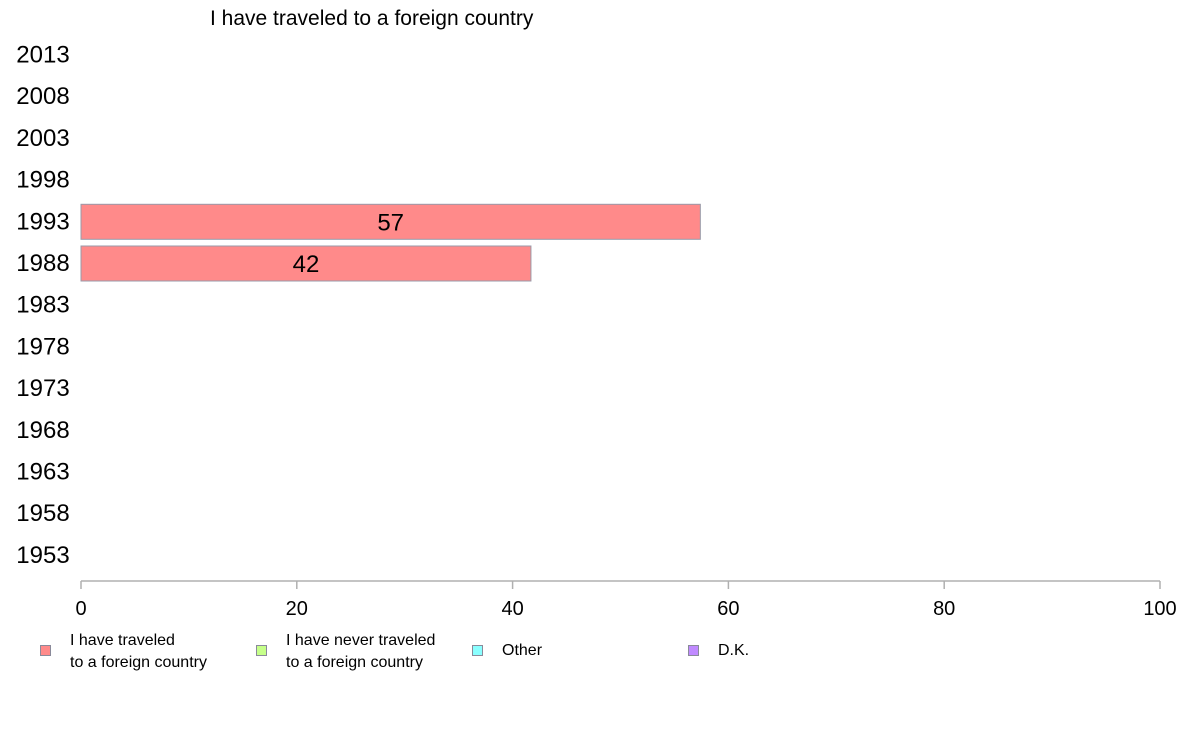 The width and height of the screenshot is (1188, 736). What do you see at coordinates (42, 221) in the screenshot?
I see `category-label: 1993` at bounding box center [42, 221].